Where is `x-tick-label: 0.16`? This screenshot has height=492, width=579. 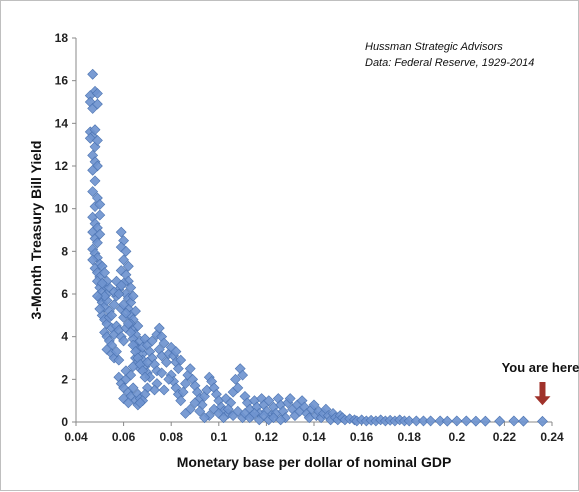
x-tick-label: 0.16 is located at coordinates (362, 437).